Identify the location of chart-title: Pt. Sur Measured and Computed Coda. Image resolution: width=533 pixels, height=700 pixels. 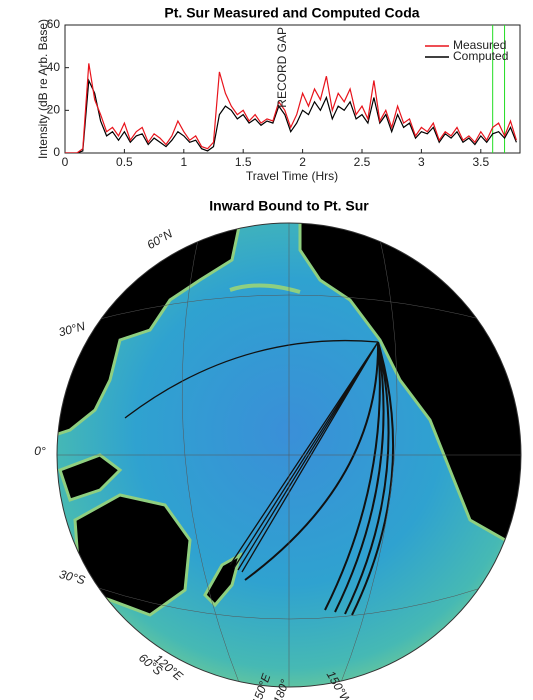
(291, 13).